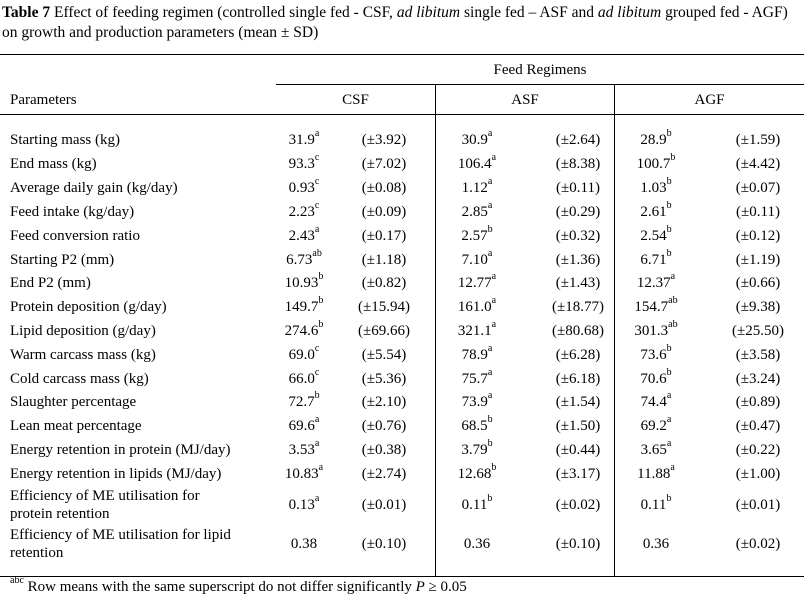 The image size is (804, 597). I want to click on mean-value: 28.9b, so click(656, 138).